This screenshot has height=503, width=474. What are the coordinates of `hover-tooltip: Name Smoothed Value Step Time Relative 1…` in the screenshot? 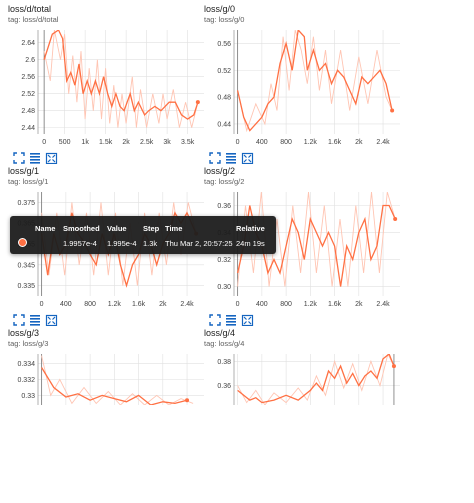 It's located at (143, 235).